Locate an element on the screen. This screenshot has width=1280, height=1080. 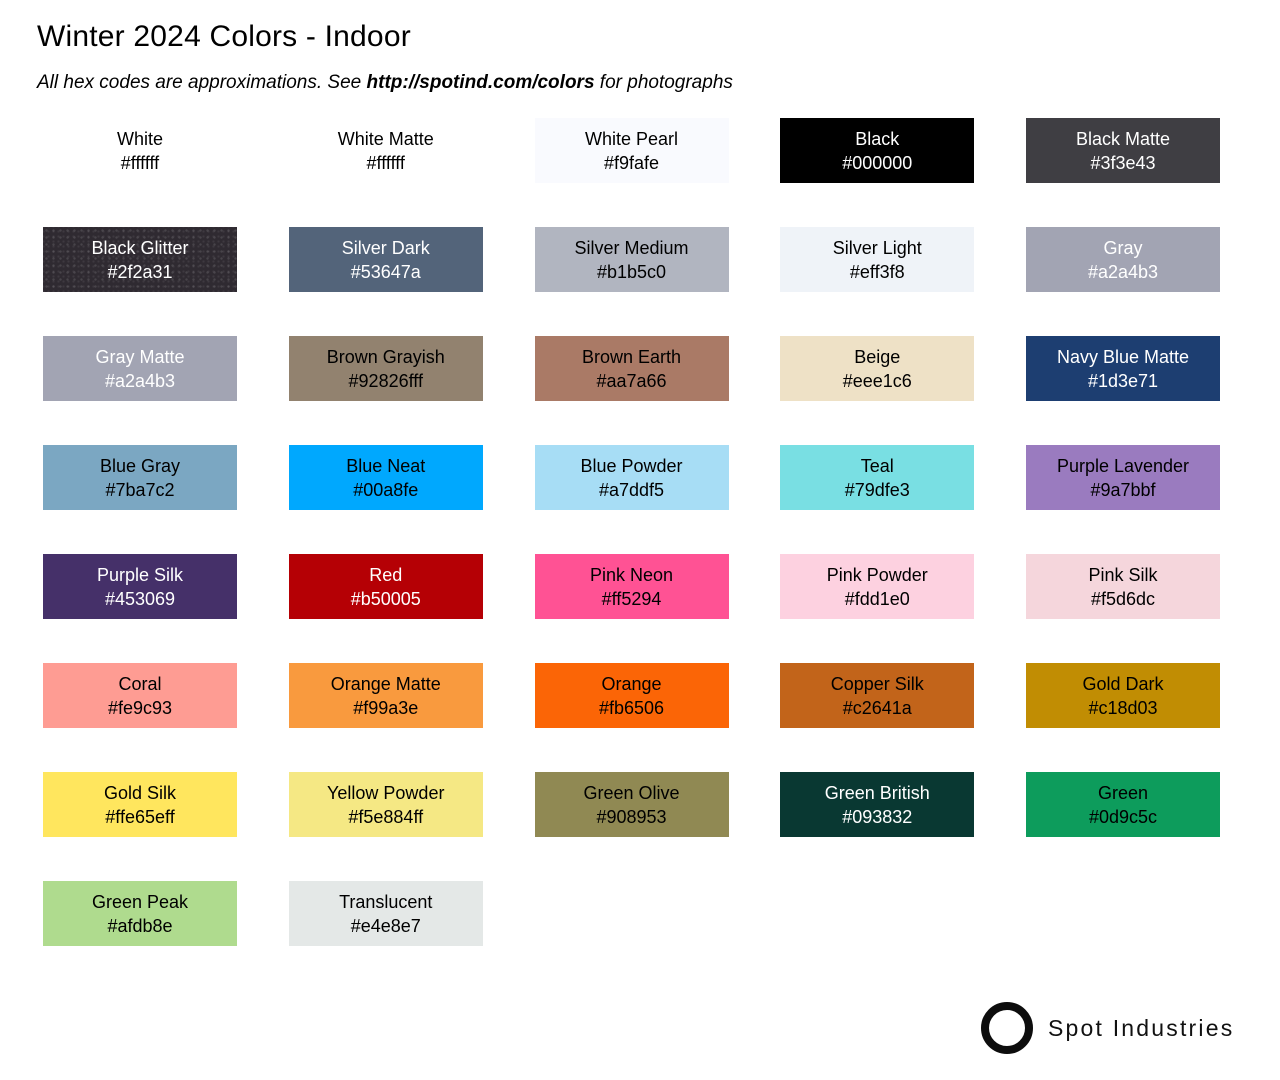
color-swatch: Silver Light #eff3f8 is located at coordinates (877, 259).